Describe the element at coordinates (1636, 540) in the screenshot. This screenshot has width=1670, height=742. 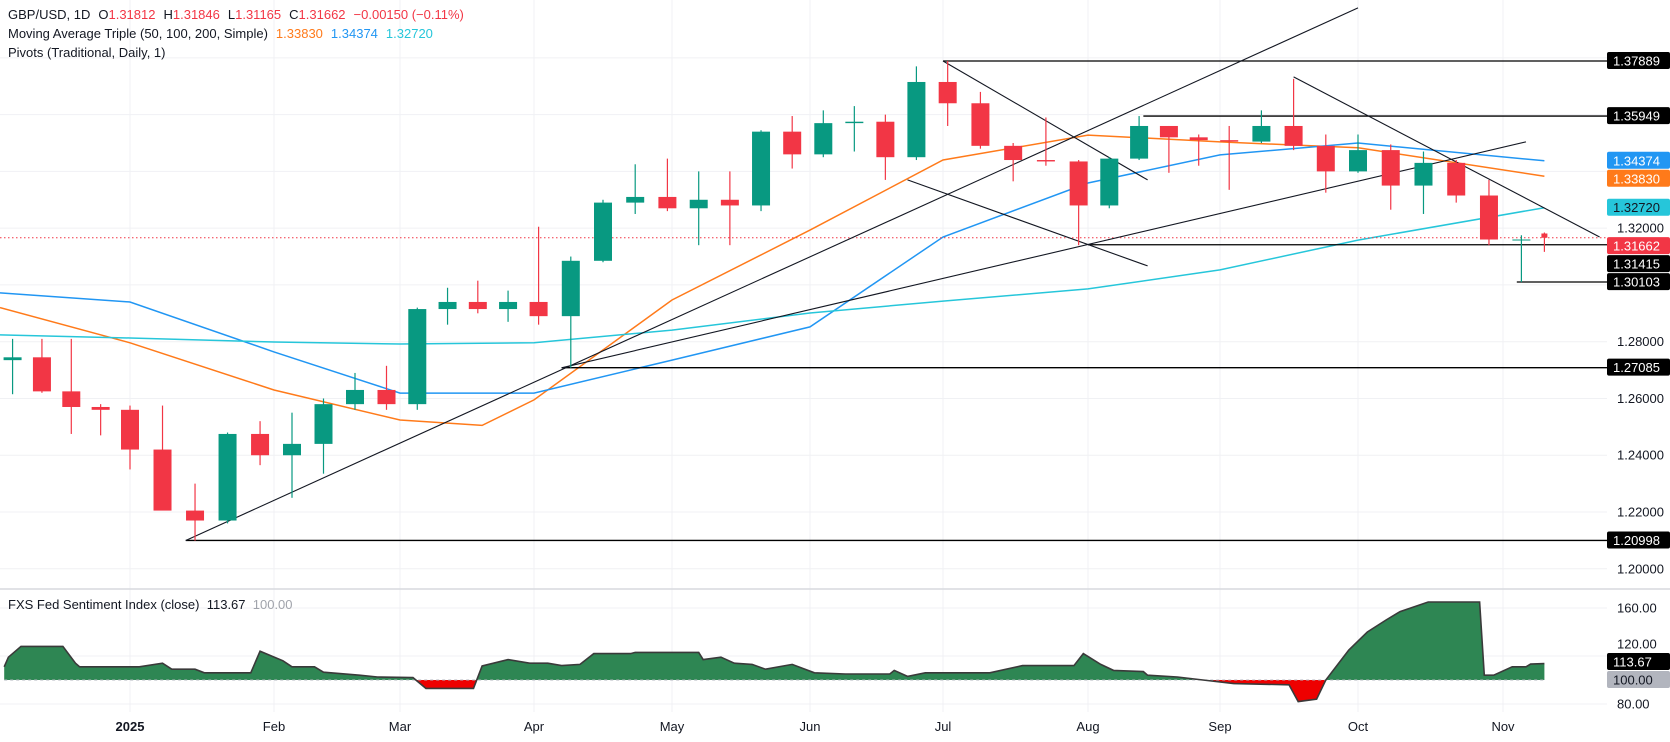
I see `pivot-badge-text: 1.20998` at that location.